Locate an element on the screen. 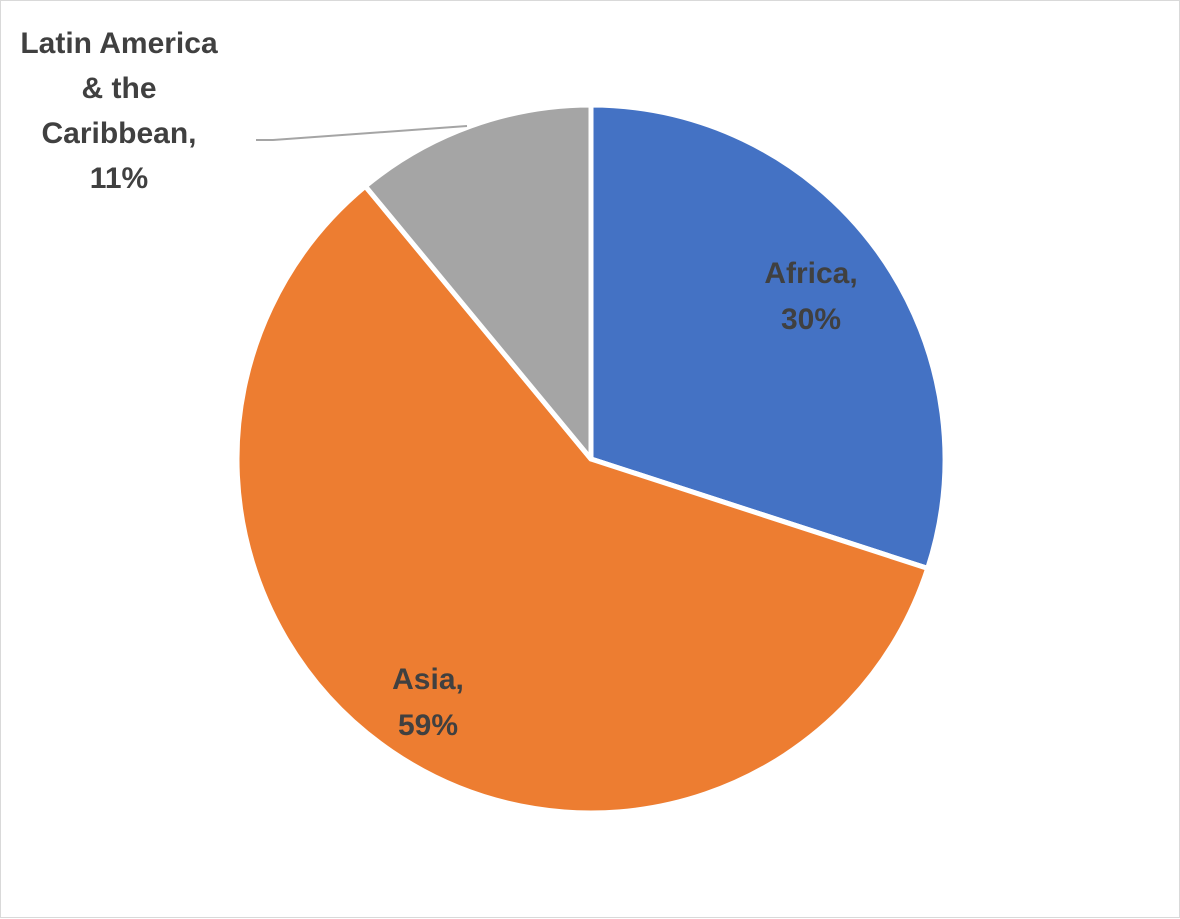  data-label-line: 11% is located at coordinates (119, 178).